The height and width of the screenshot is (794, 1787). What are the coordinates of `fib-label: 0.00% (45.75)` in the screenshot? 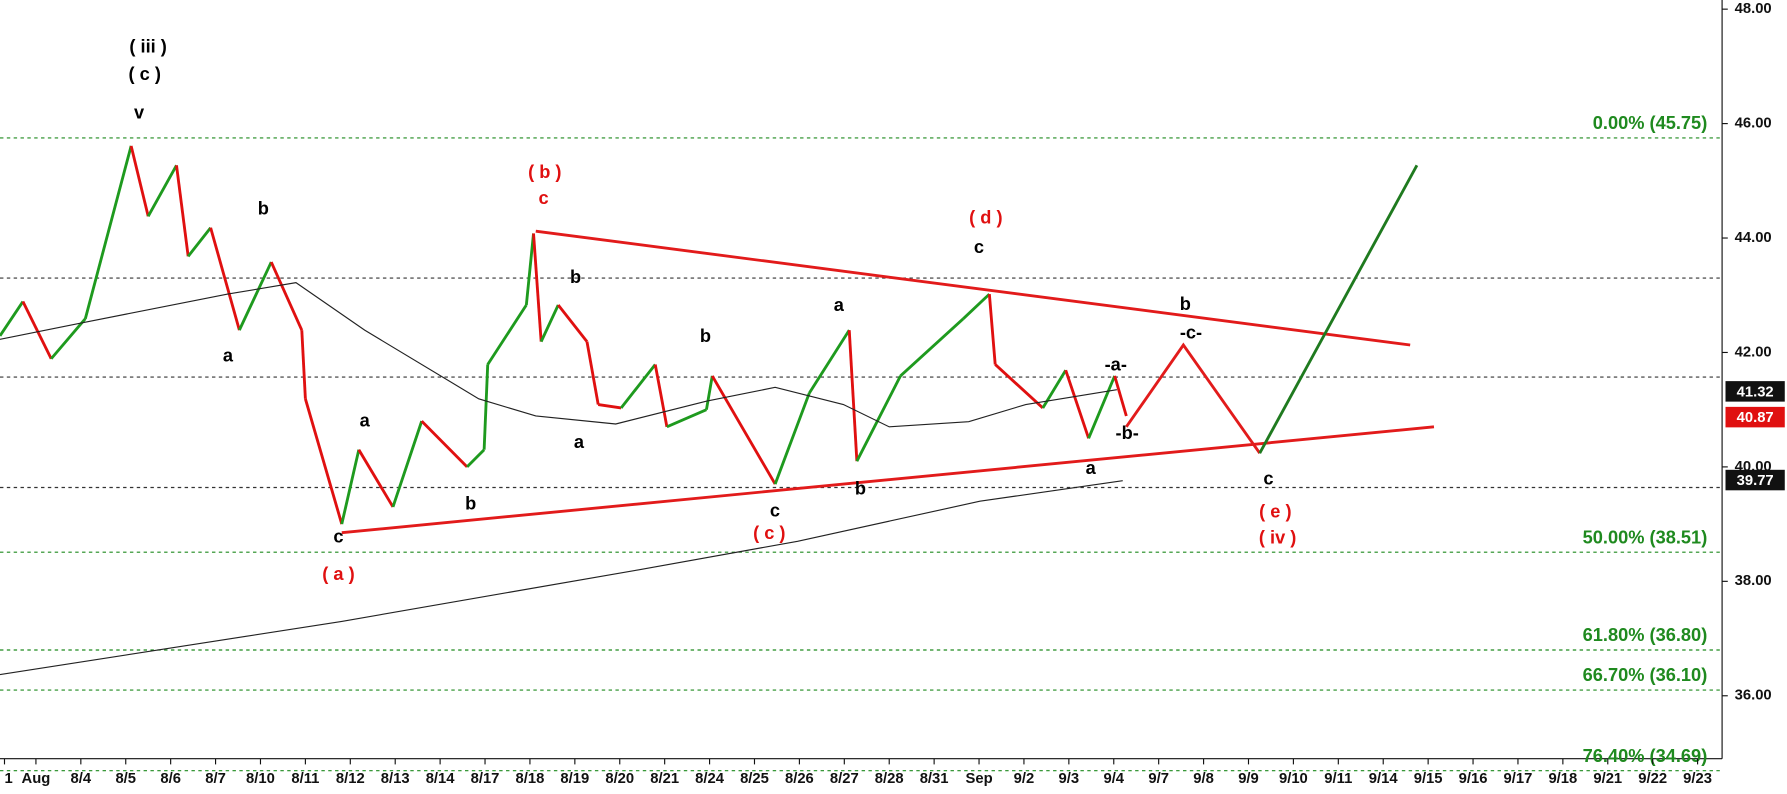 It's located at (1650, 122).